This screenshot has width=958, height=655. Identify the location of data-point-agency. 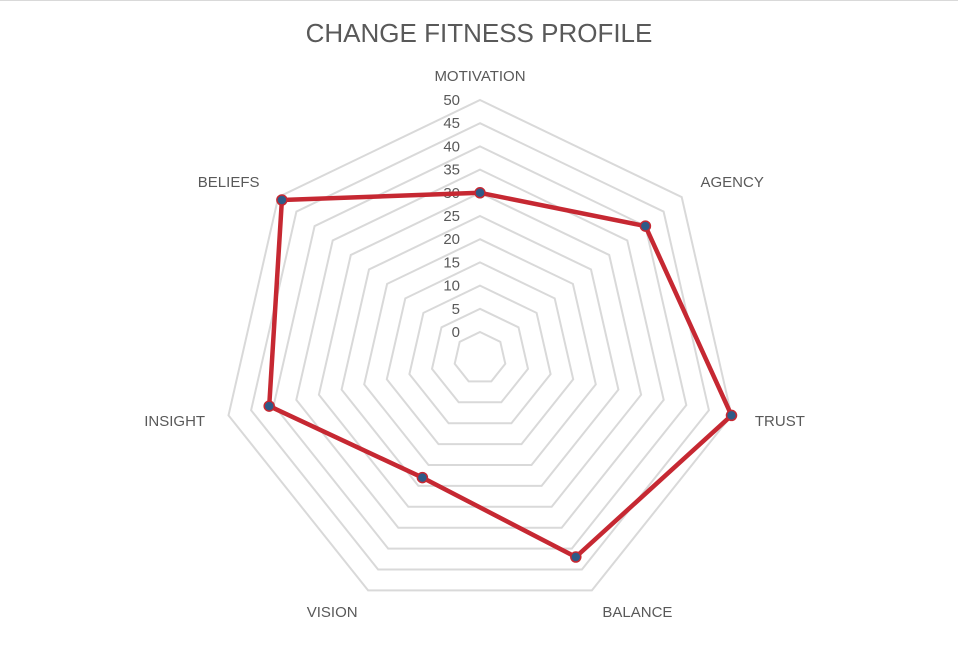
(645, 226).